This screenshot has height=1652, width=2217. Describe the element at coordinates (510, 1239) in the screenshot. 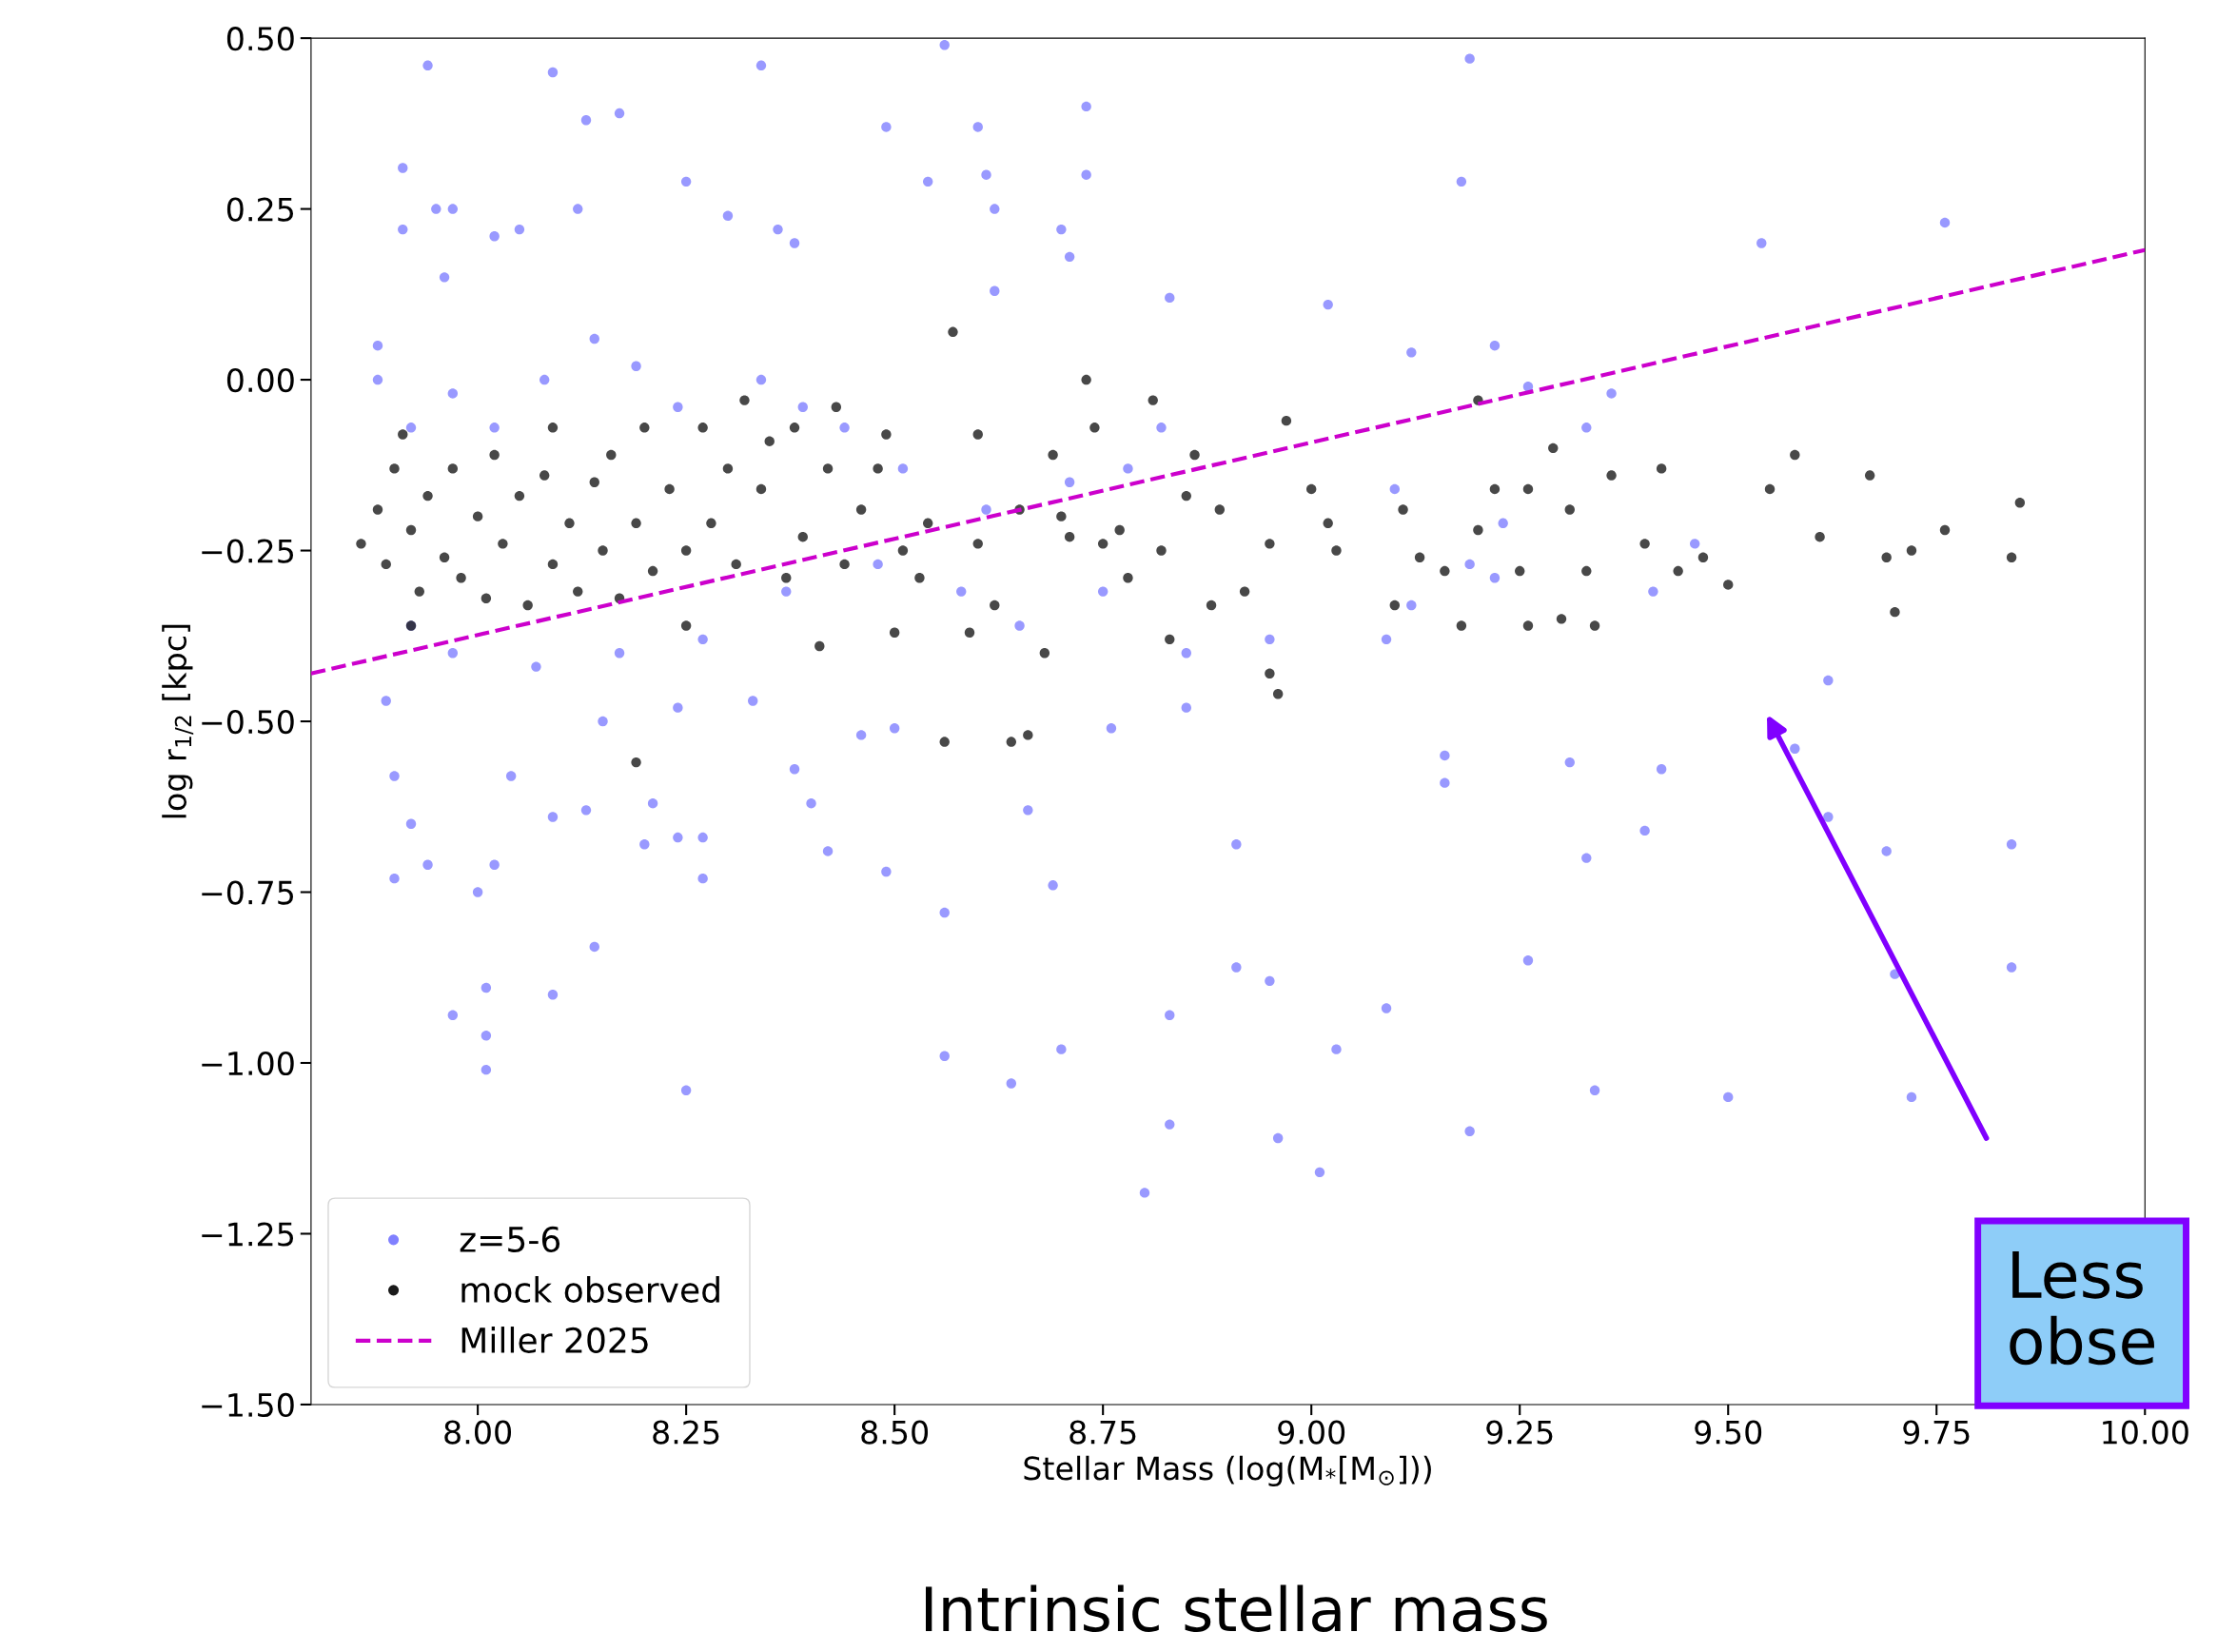

I see `legend-label: z=5-6` at that location.